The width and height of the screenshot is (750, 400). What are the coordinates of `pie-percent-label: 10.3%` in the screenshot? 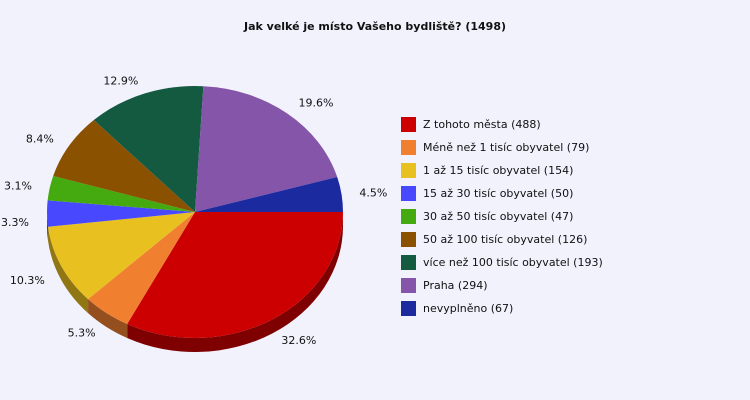 It's located at (27, 280).